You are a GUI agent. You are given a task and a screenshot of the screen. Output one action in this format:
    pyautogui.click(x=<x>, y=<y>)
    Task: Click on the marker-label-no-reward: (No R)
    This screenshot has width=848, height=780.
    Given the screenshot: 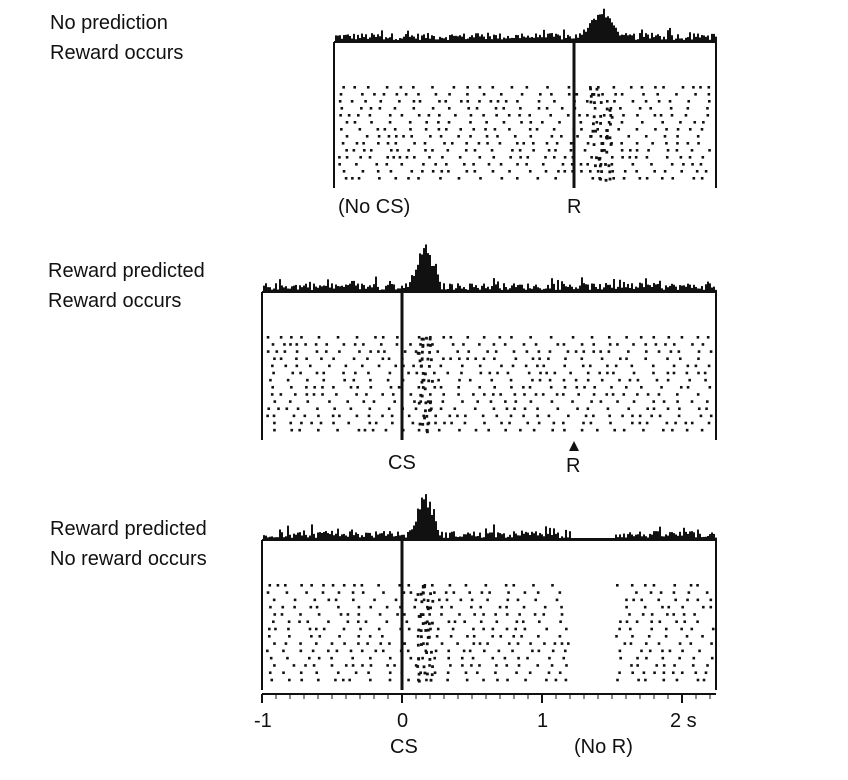 What is the action you would take?
    pyautogui.click(x=603, y=747)
    